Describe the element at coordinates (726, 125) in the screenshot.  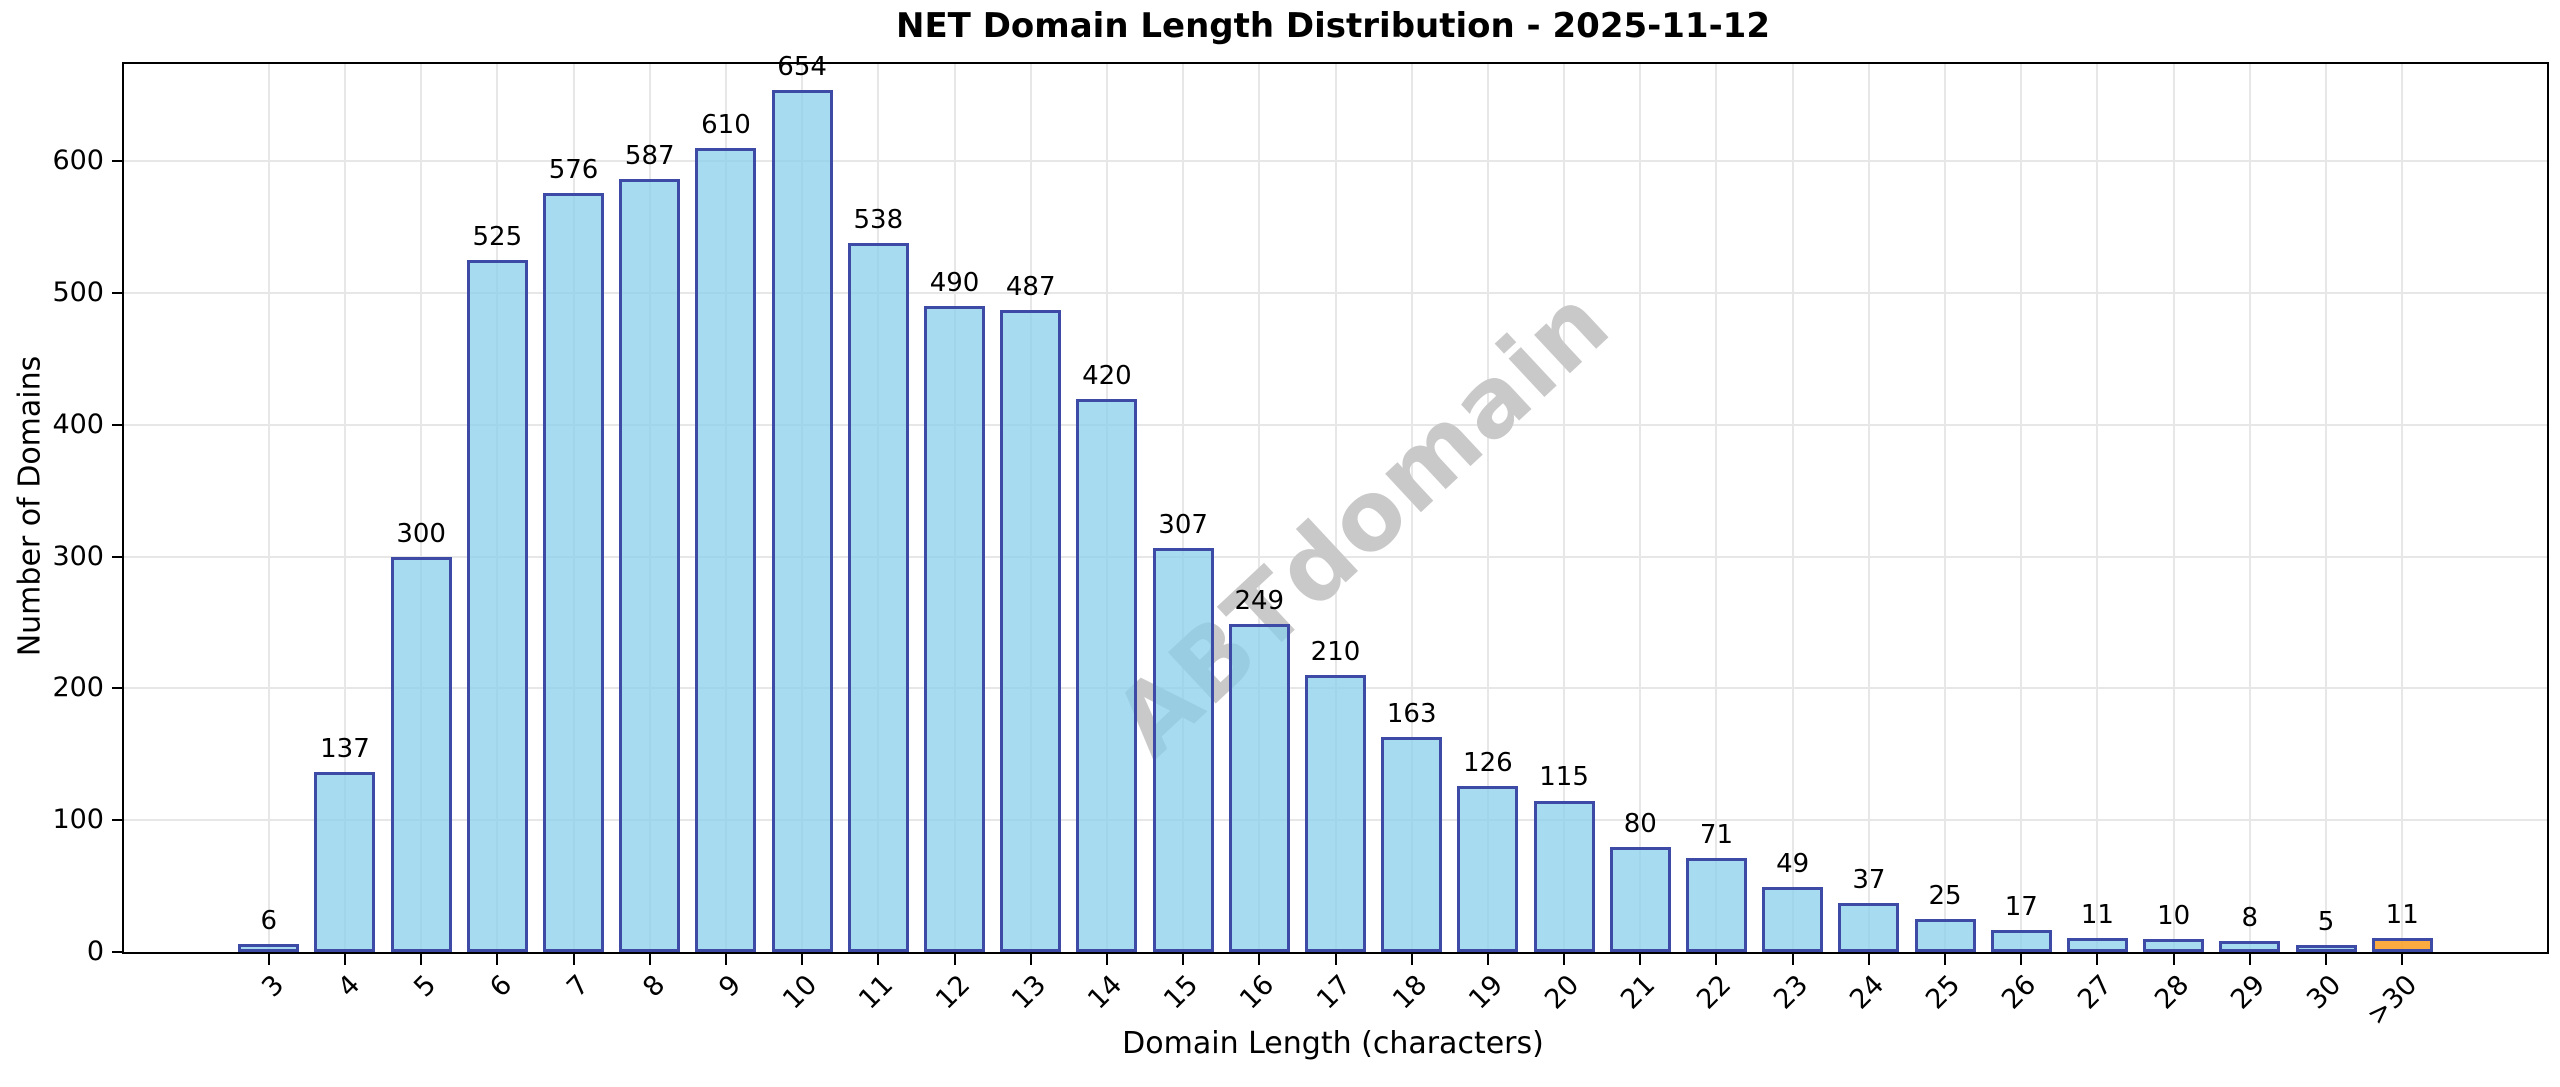
I see `bar-value-label: 610` at that location.